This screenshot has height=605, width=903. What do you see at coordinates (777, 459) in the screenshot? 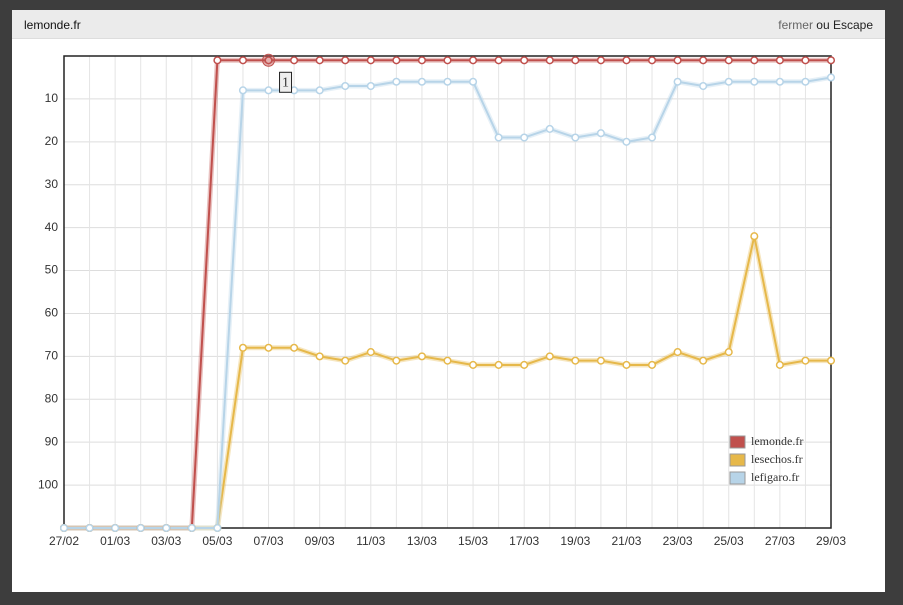
I see `legend-label: lesechos.fr` at bounding box center [777, 459].